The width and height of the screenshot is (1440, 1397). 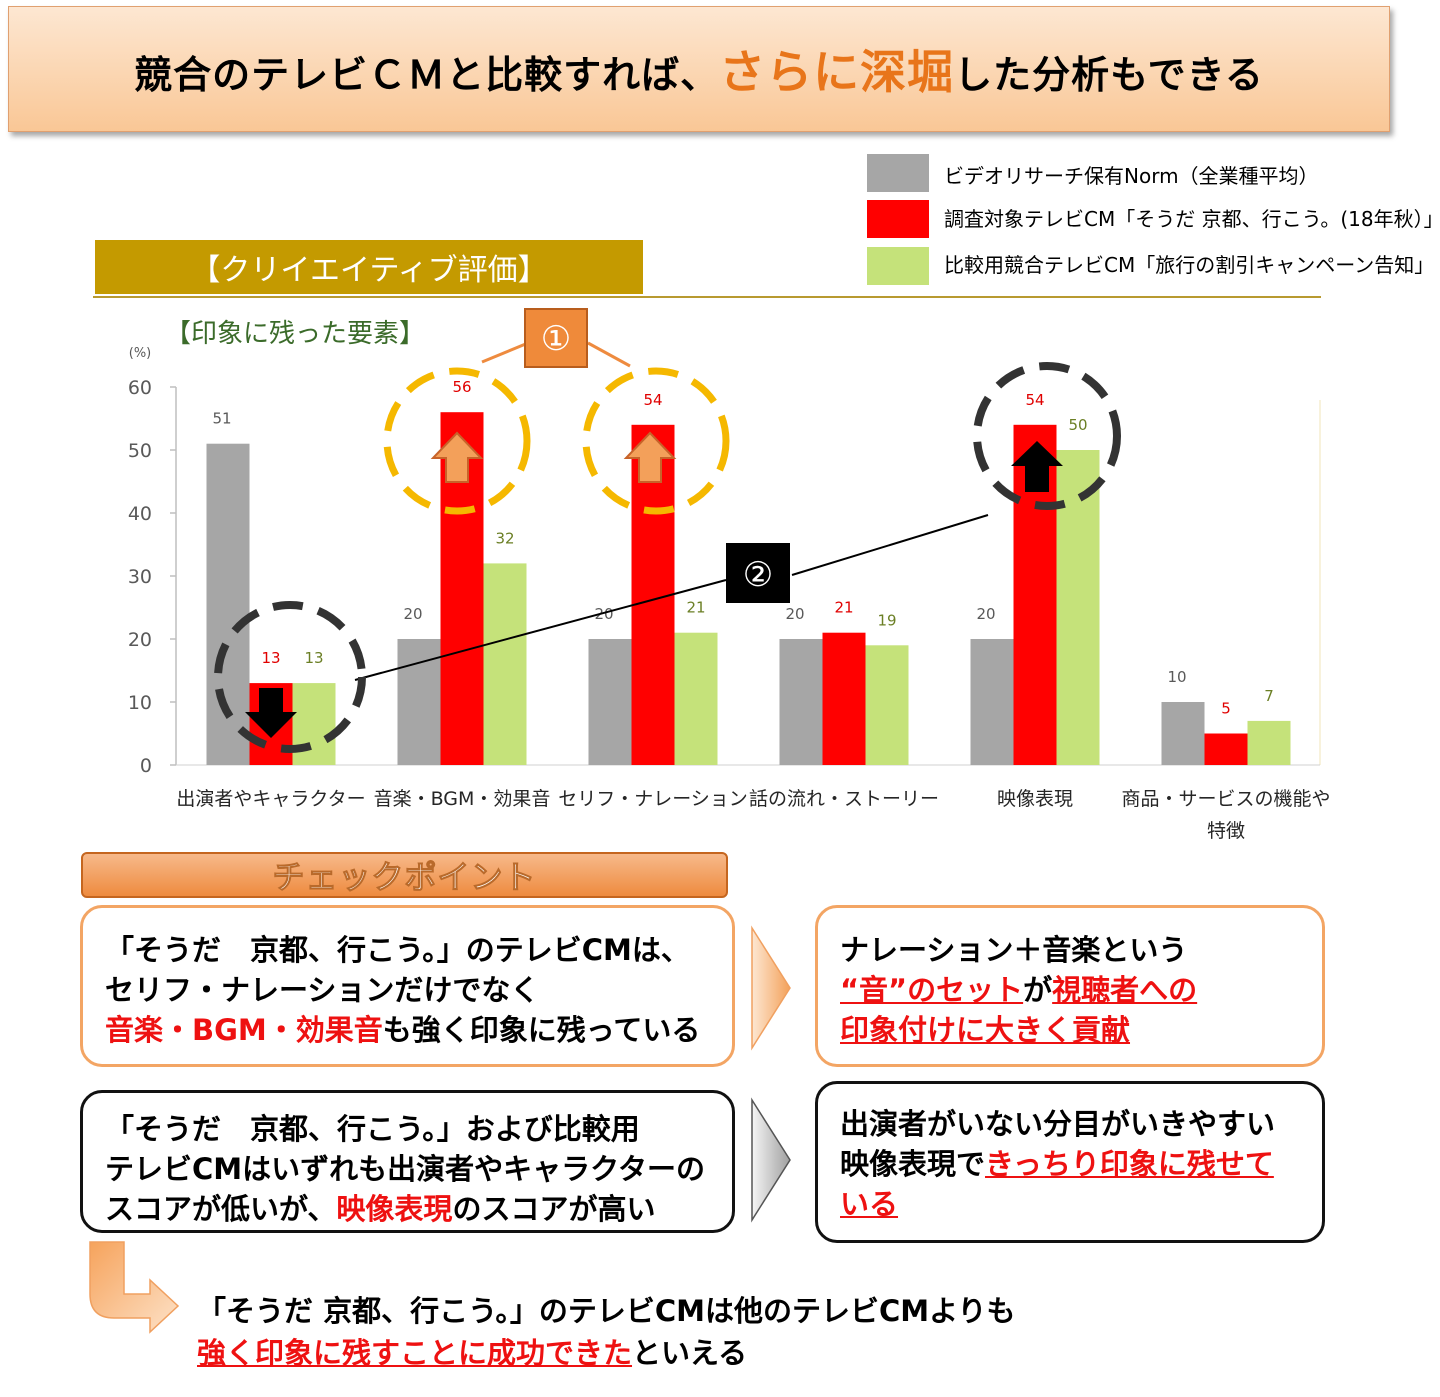 I want to click on data-label-competitor: 32, so click(x=504, y=538).